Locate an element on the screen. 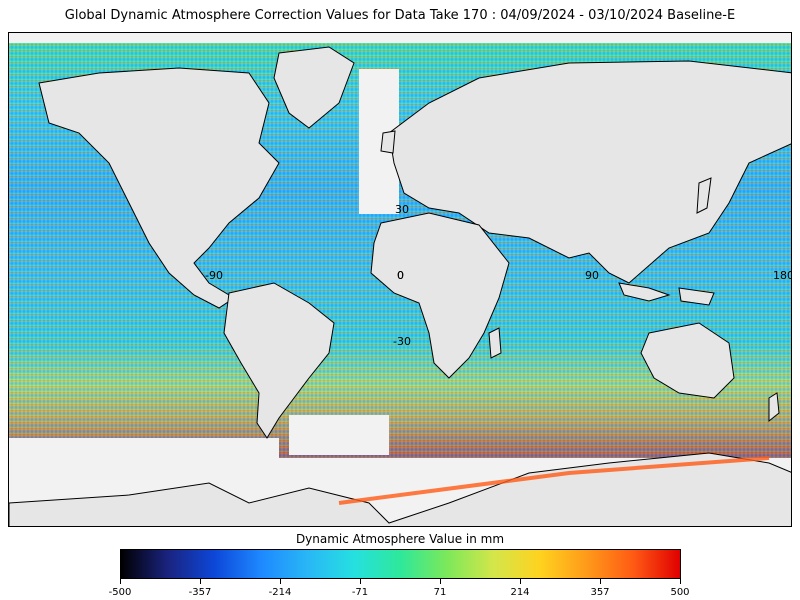 Image resolution: width=800 pixels, height=600 pixels. colorbar-tick-label: 71 is located at coordinates (440, 592).